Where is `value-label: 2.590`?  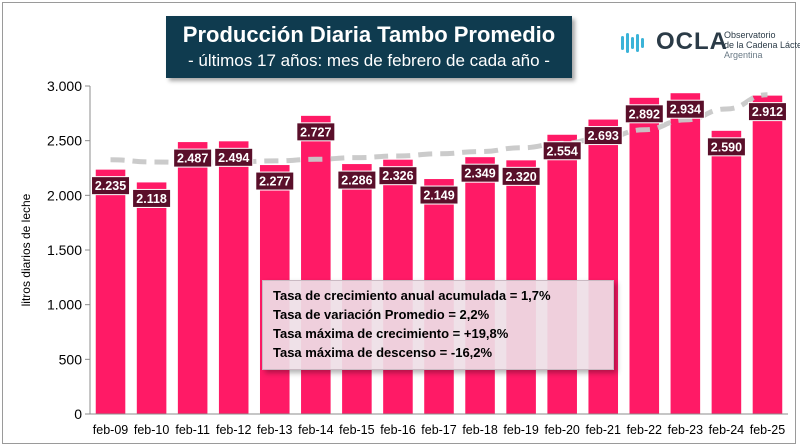
value-label: 2.590 is located at coordinates (726, 147).